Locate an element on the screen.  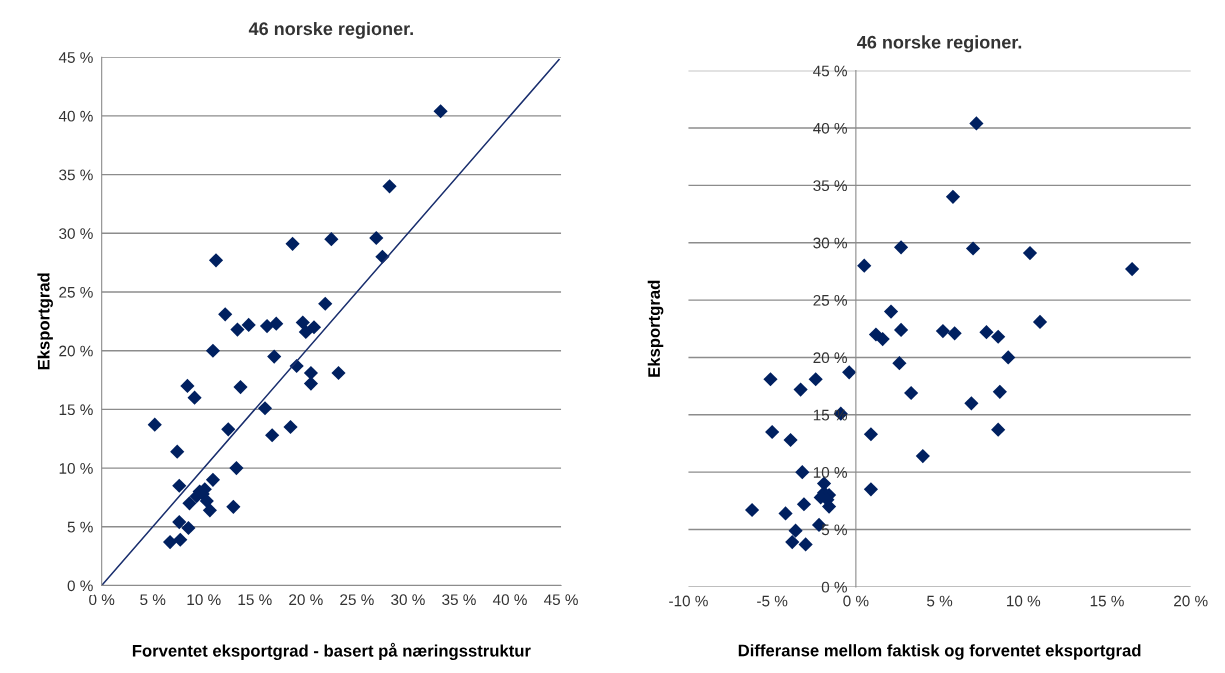
x-axis-title: Differanse mellom faktisk og forventet eksportgrad is located at coordinates (939, 652).